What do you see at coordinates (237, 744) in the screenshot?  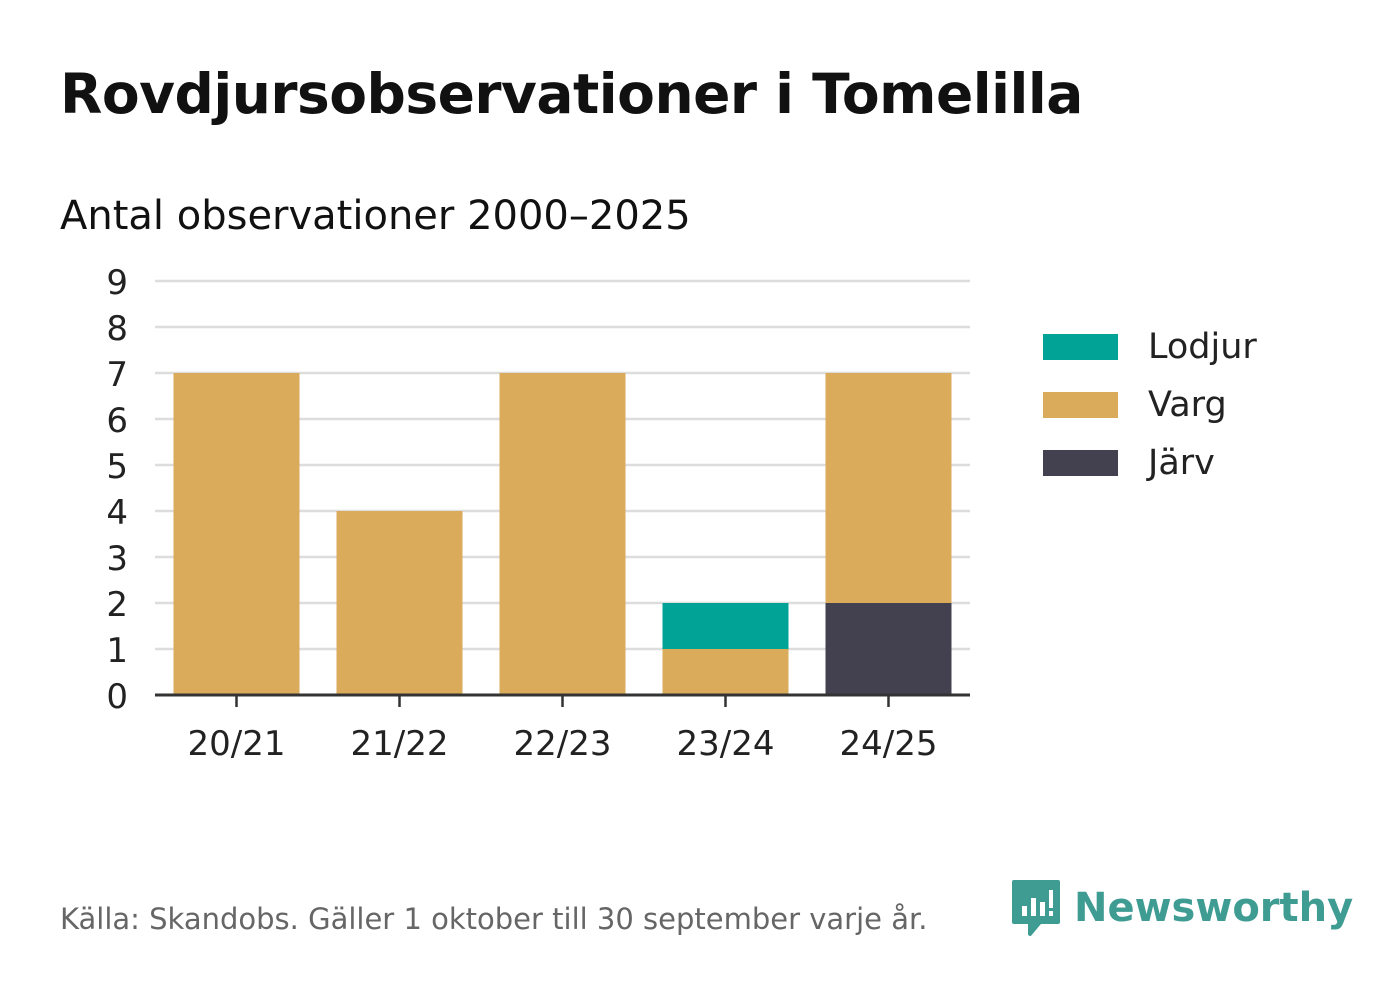 I see `x-tick-label-20-21: 20/21` at bounding box center [237, 744].